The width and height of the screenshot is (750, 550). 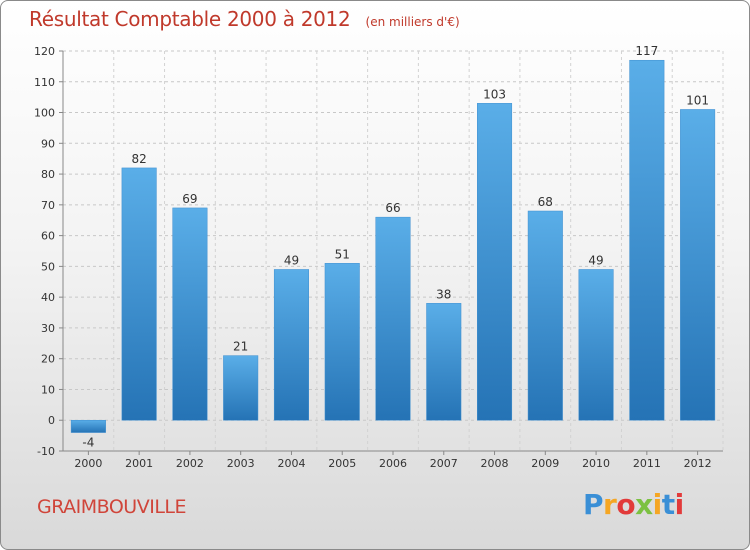 I want to click on y-tick-label: 30, so click(x=48, y=328).